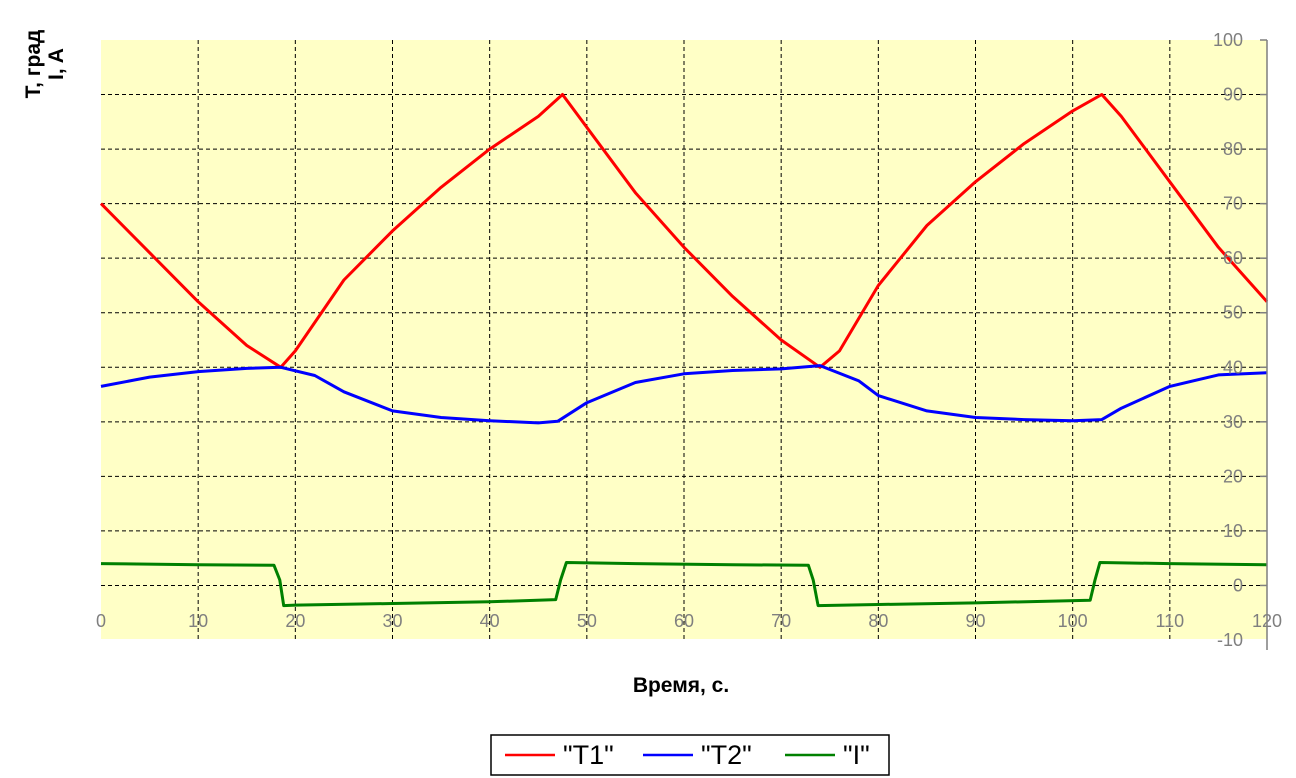  What do you see at coordinates (681, 685) in the screenshot?
I see `x-axis-title: Время, с.` at bounding box center [681, 685].